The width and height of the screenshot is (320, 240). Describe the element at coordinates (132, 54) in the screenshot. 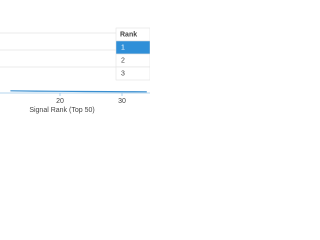

I see `table: Rank 1 2 3` at that location.